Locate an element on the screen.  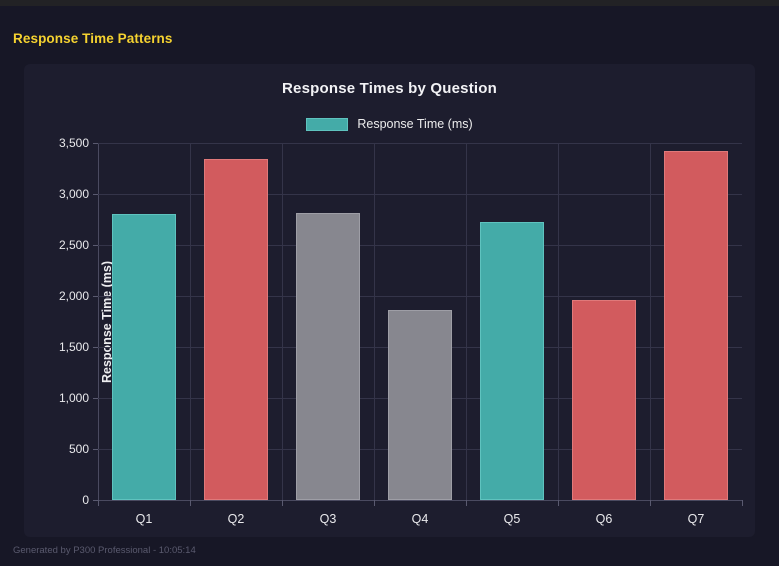
x-tick-label-q7: Q7 is located at coordinates (696, 519).